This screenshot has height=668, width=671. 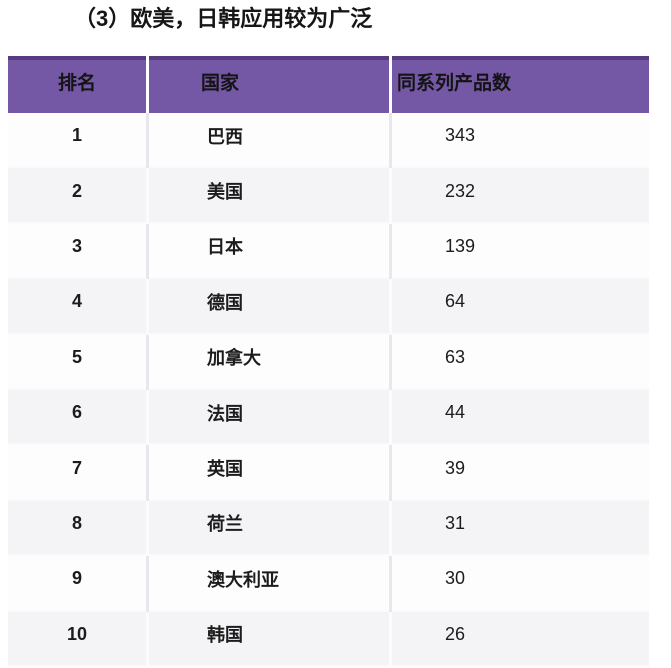 What do you see at coordinates (269, 84) in the screenshot?
I see `column-header-country: 国家` at bounding box center [269, 84].